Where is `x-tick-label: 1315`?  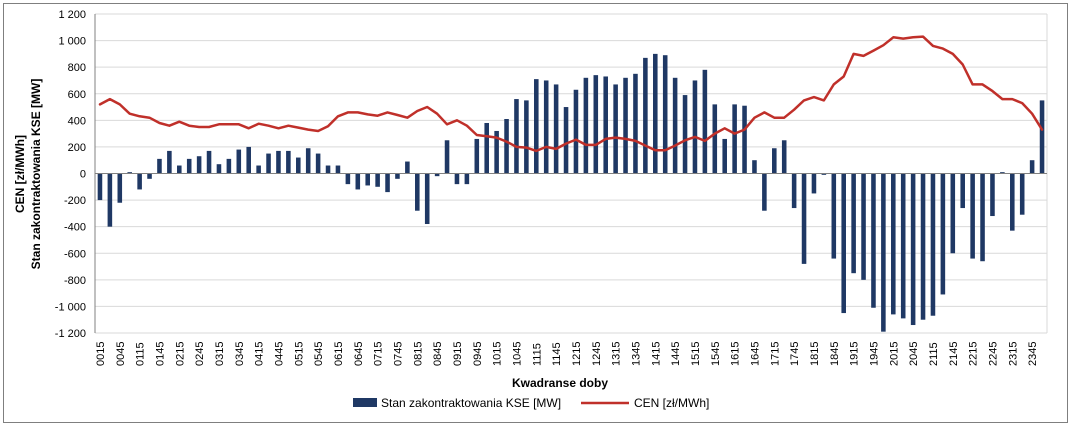
x-tick-label: 1315 is located at coordinates (617, 354).